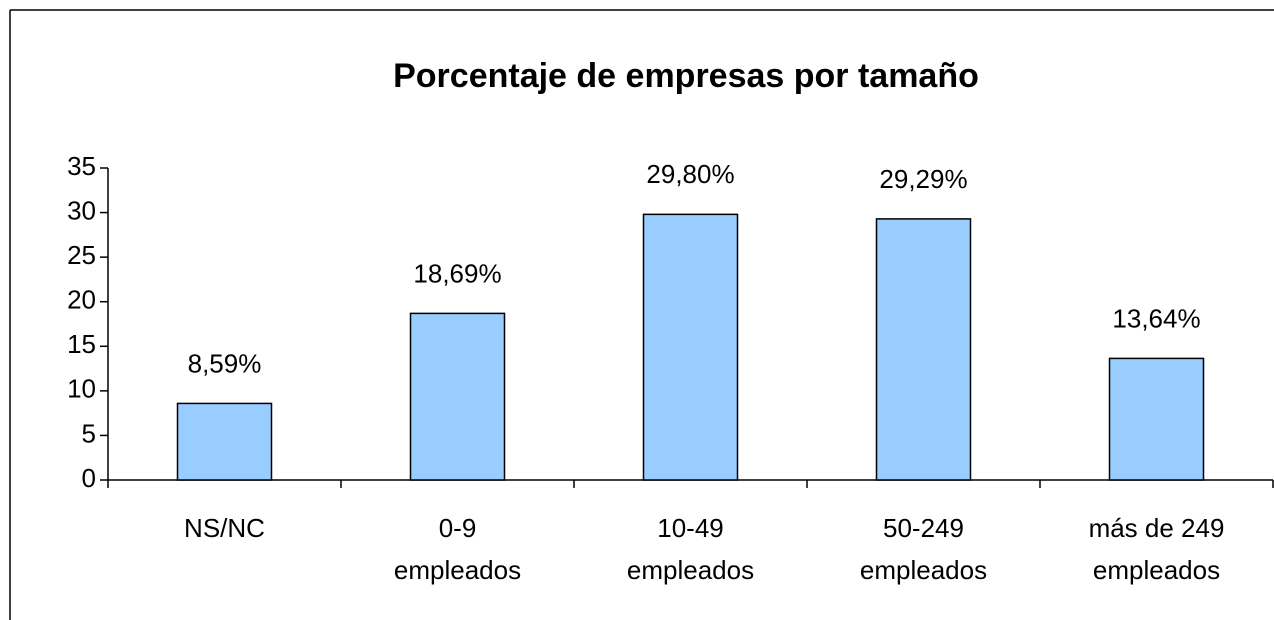 This screenshot has width=1274, height=620. I want to click on x-tick-label: 0-9 empleados, so click(457, 549).